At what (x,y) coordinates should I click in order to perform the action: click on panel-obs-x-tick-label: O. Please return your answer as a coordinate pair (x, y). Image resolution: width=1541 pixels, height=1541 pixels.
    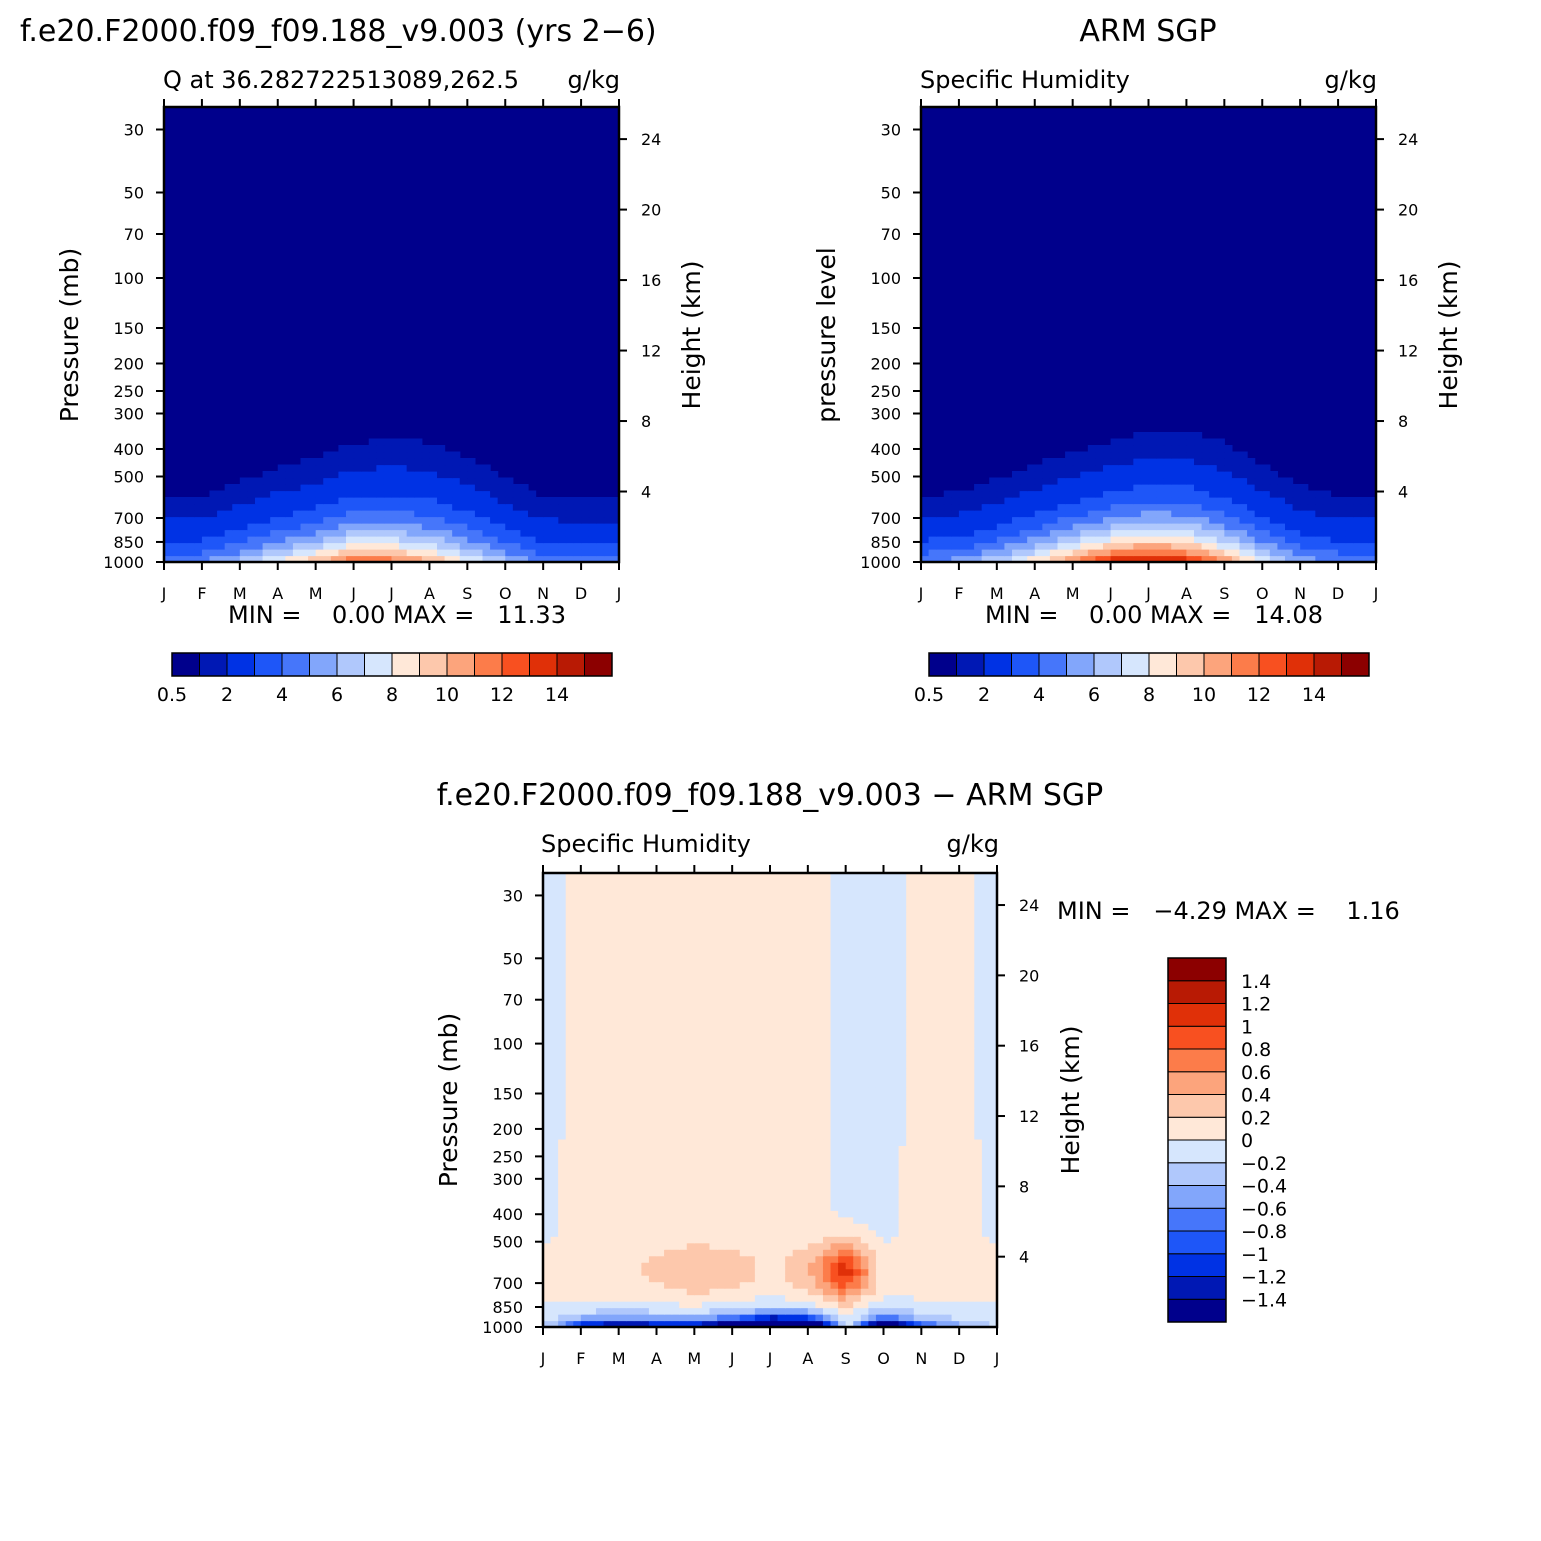
    Looking at the image, I should click on (1262, 593).